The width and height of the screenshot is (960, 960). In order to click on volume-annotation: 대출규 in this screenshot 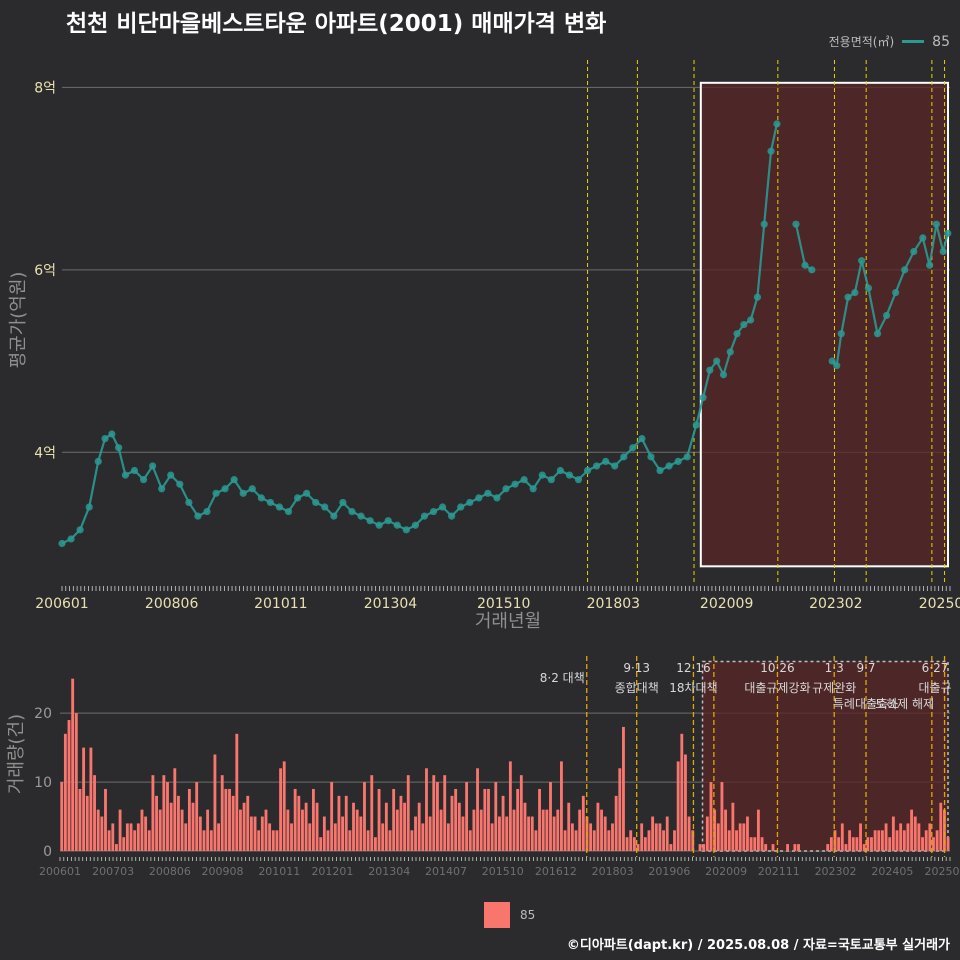, I will do `click(934, 688)`.